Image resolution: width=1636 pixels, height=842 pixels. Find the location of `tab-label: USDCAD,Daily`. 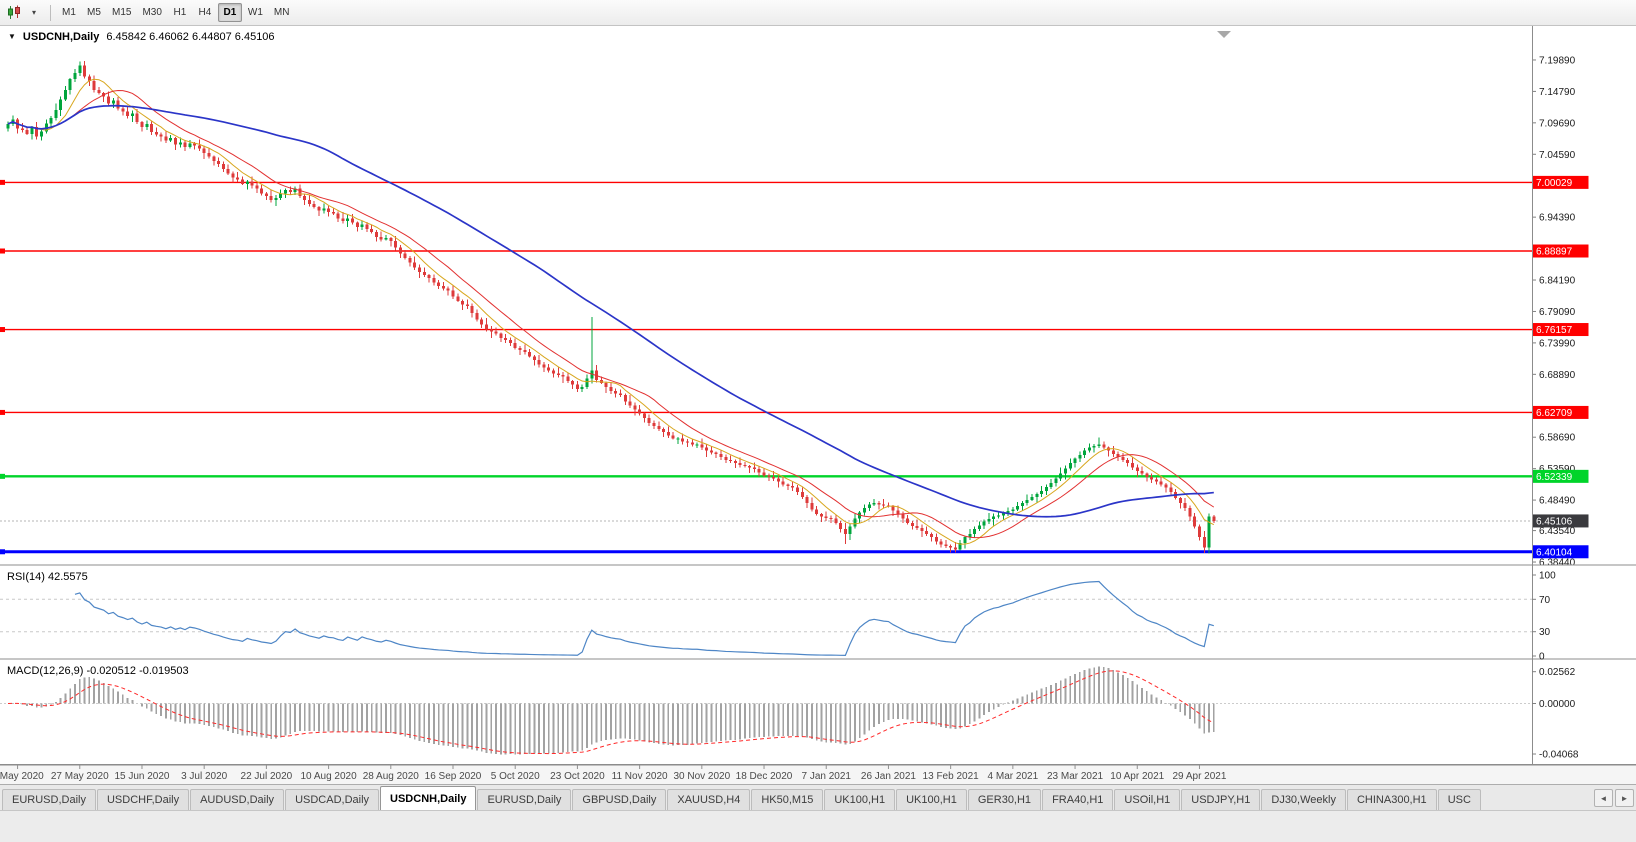

tab-label: USDCAD,Daily is located at coordinates (332, 800).